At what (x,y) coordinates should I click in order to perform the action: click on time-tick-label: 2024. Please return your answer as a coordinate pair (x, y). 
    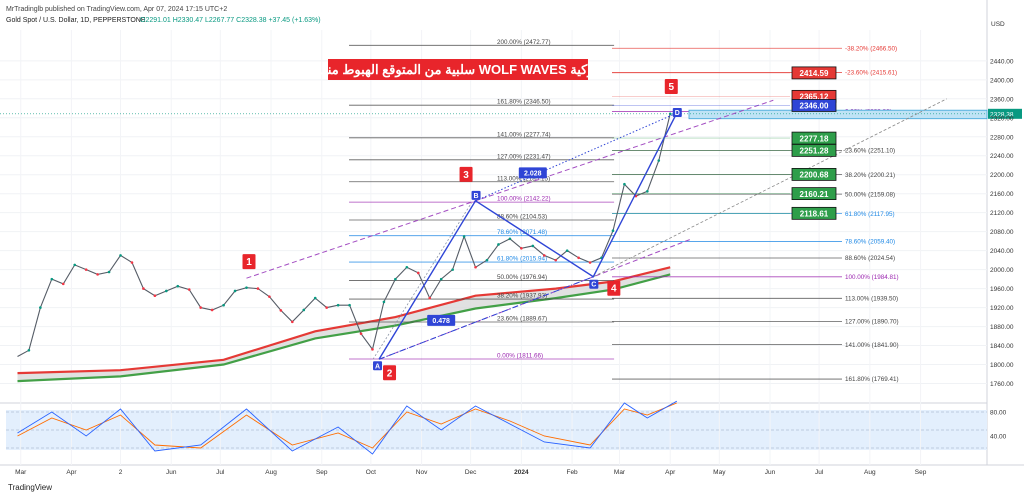
    Looking at the image, I should click on (521, 472).